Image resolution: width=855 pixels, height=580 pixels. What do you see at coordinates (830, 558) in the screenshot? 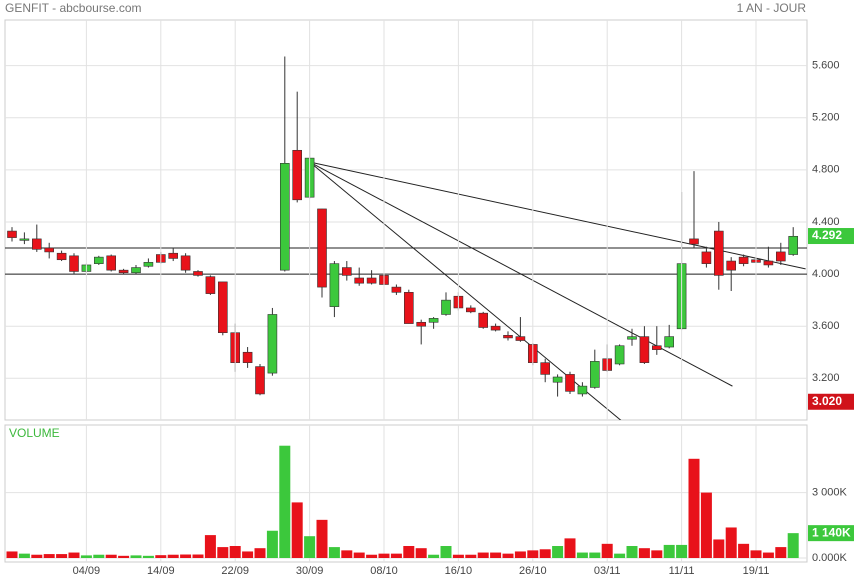
I see `y-tick-label: 0.000K` at bounding box center [830, 558].